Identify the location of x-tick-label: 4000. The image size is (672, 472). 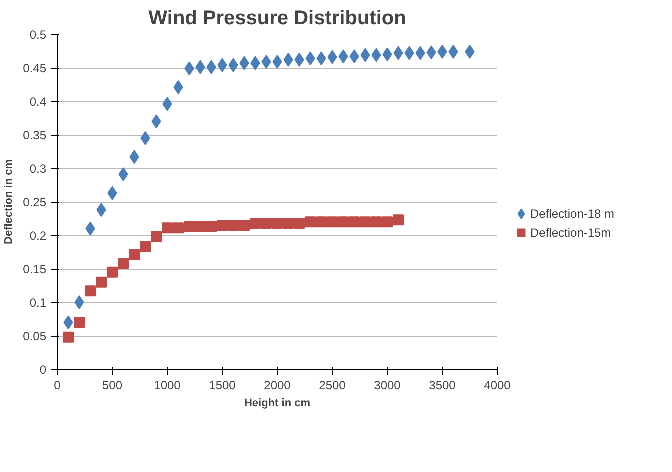
(498, 385).